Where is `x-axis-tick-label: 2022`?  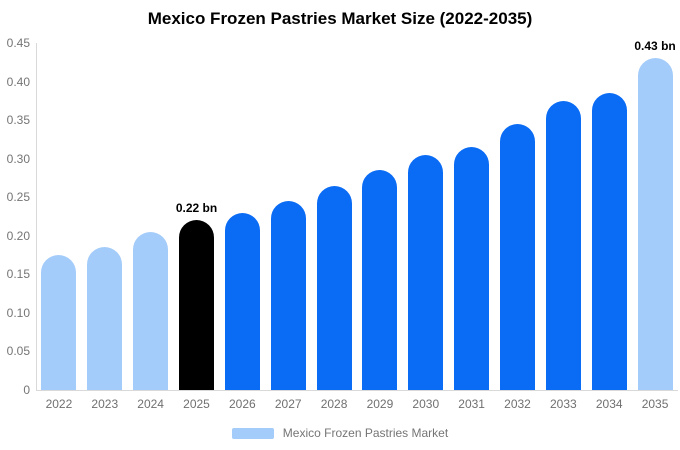
x-axis-tick-label: 2022 is located at coordinates (59, 404).